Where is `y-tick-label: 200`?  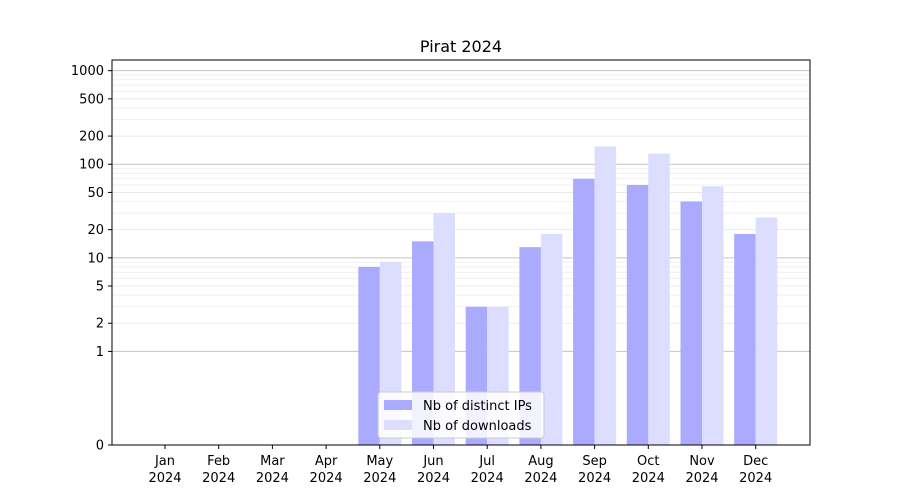 y-tick-label: 200 is located at coordinates (91, 137).